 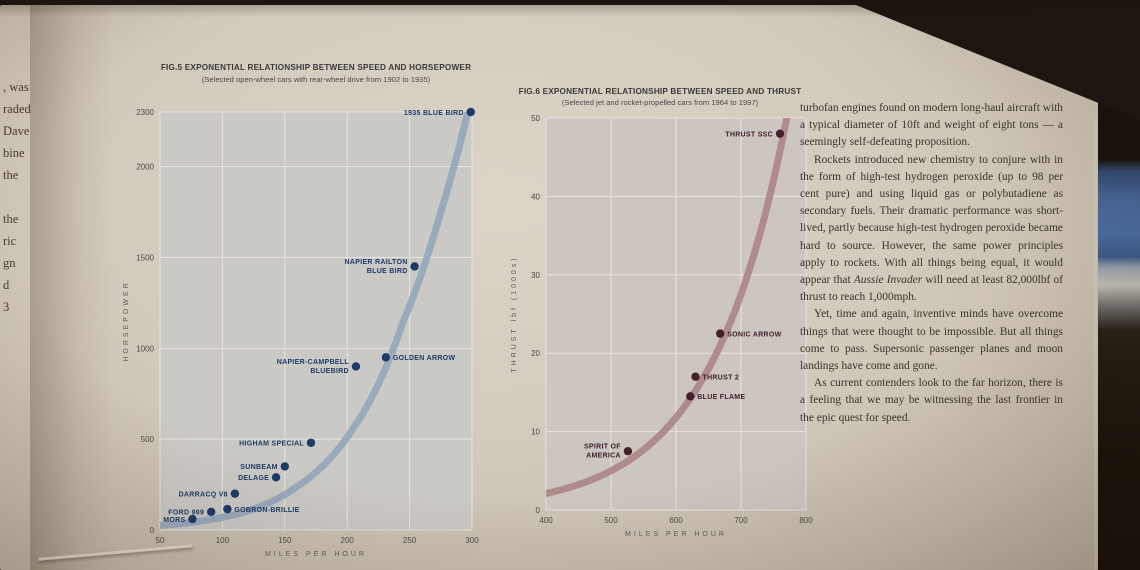 What do you see at coordinates (271, 444) in the screenshot?
I see `svg-text: HIGHAM SPECIAL` at bounding box center [271, 444].